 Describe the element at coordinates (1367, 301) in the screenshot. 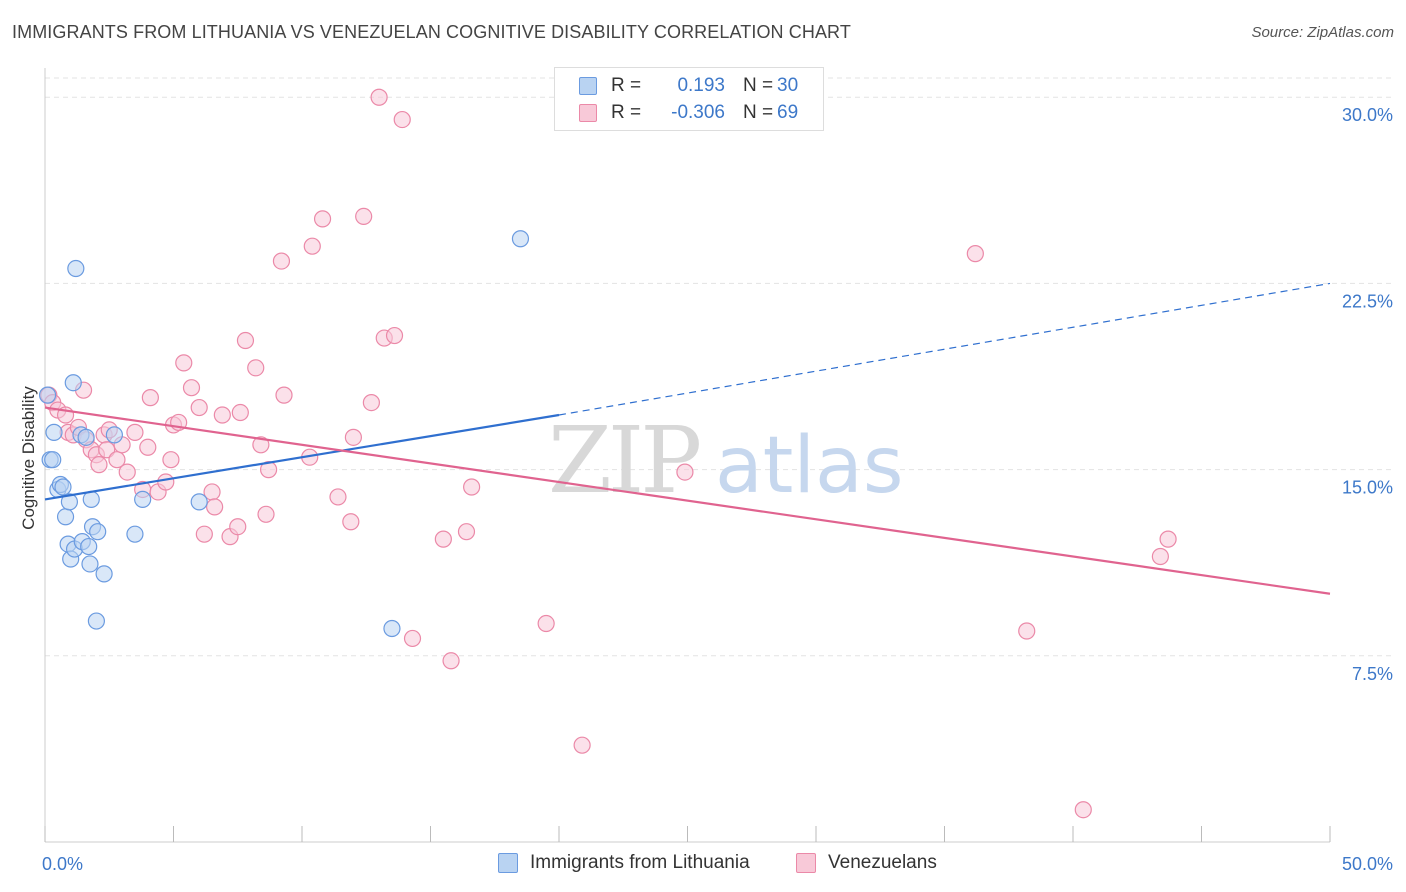

I see `y-tick-label: 22.5%` at that location.